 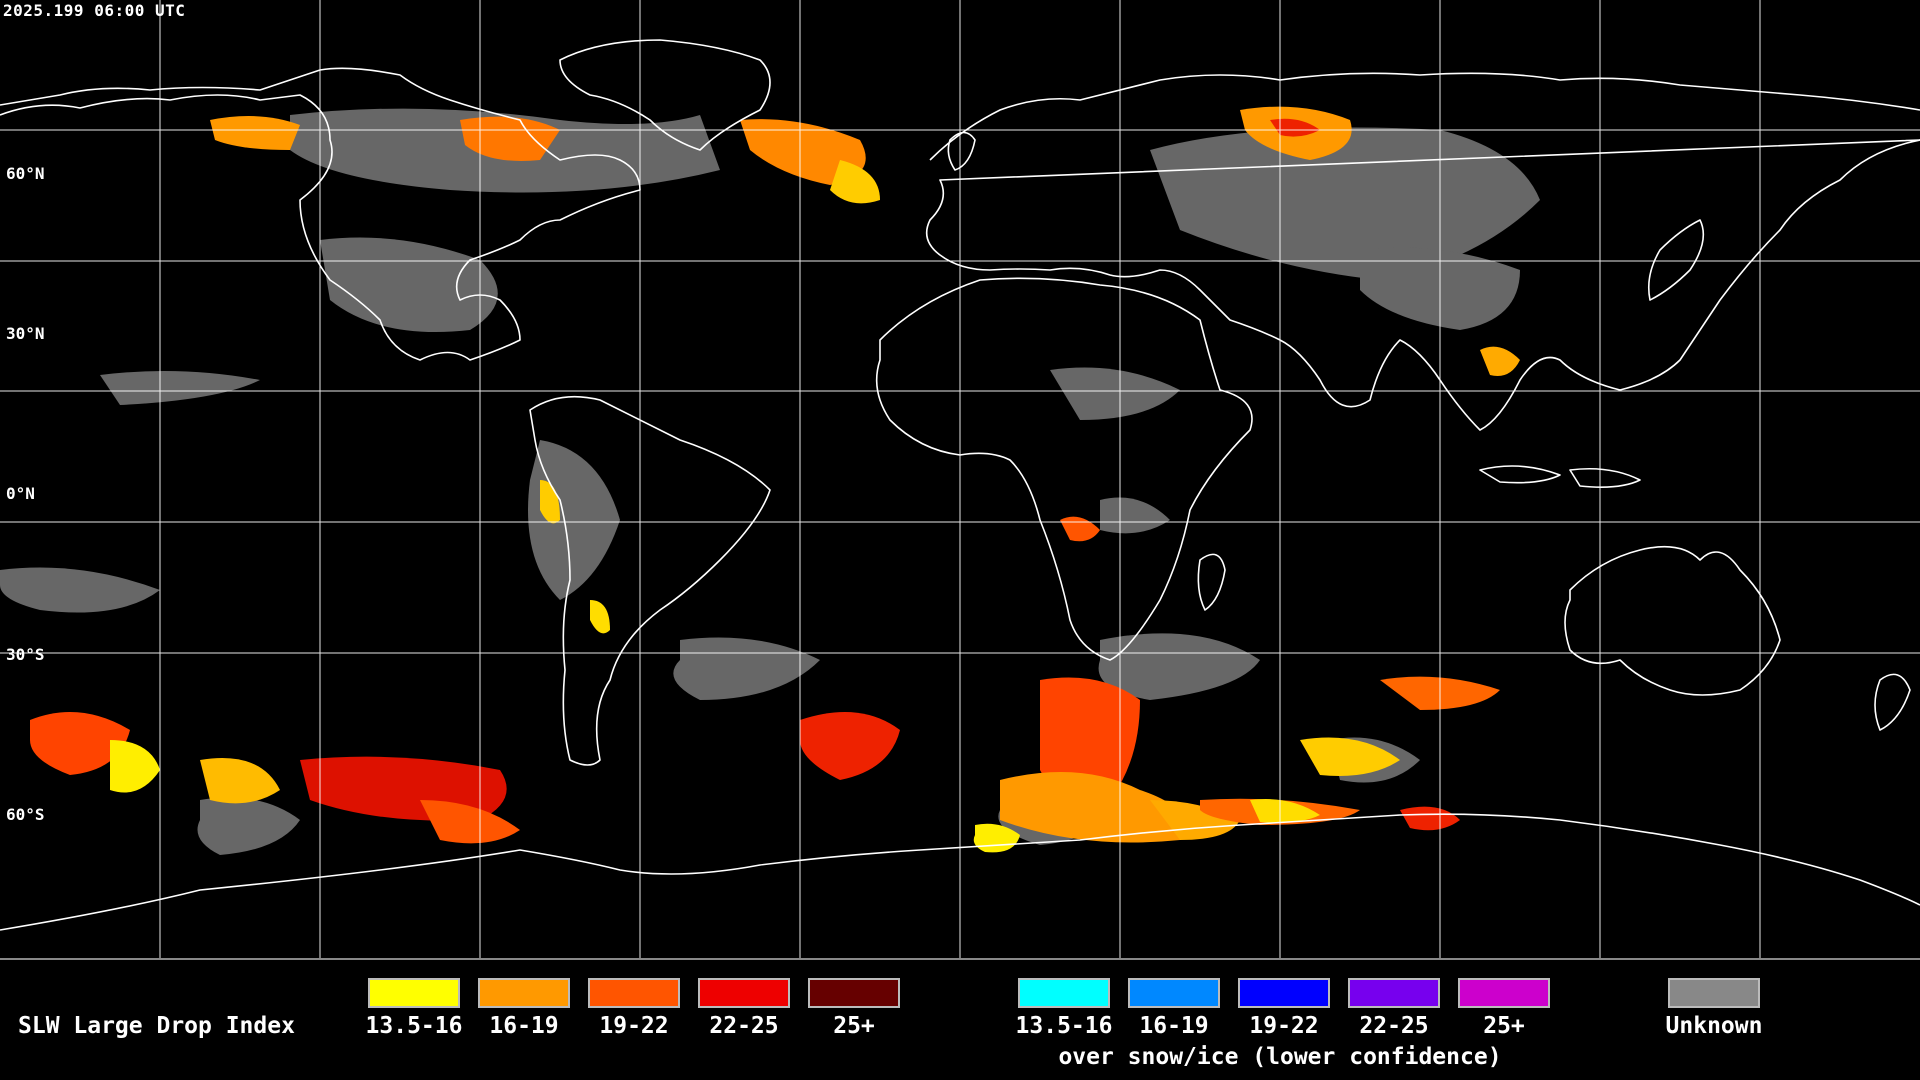 I want to click on legend-label-unknown: Unknown, so click(x=1714, y=1026).